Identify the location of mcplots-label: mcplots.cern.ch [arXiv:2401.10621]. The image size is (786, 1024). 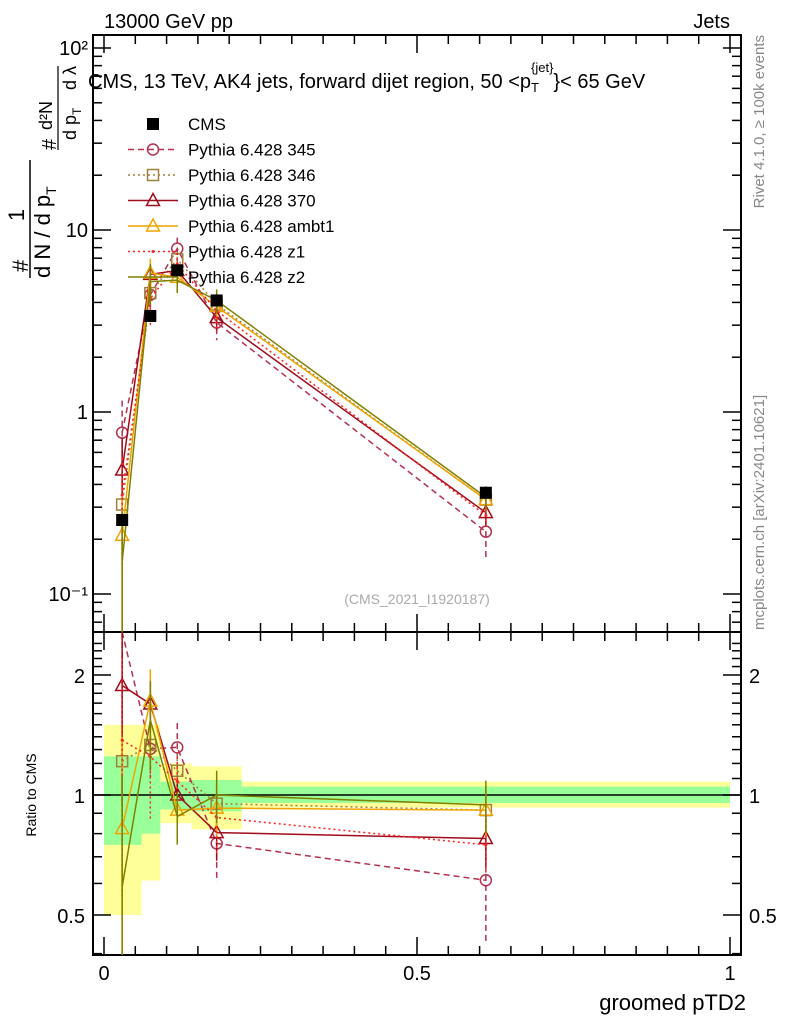
(759, 512).